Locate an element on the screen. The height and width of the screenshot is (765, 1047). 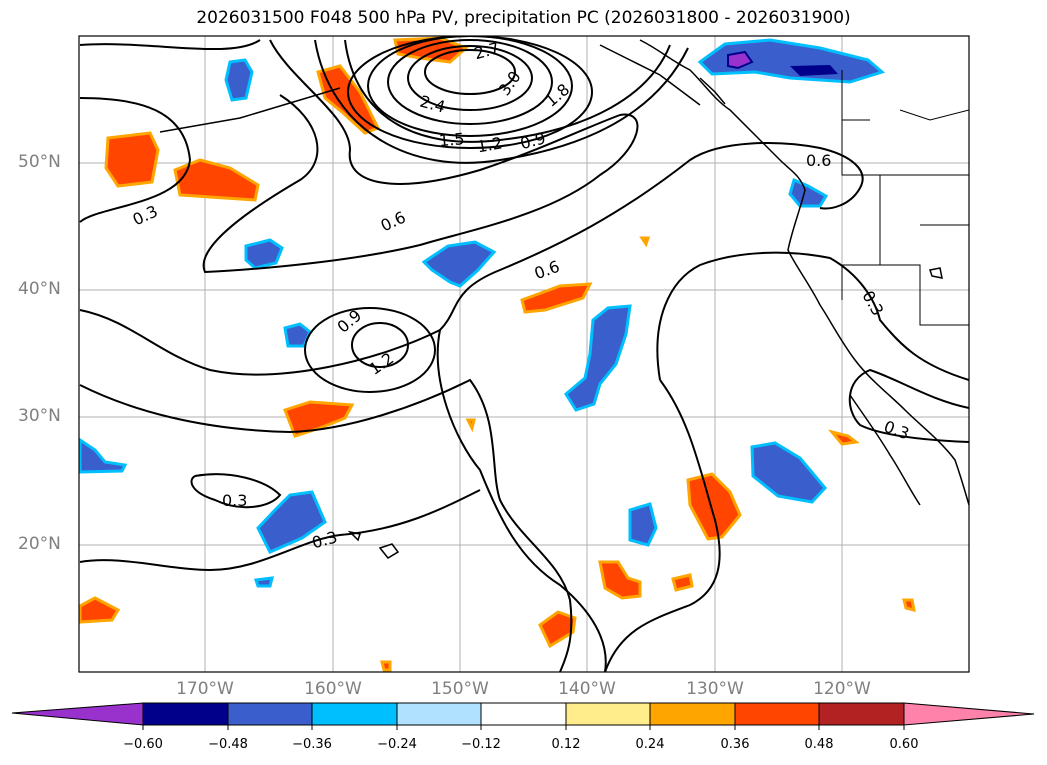
lat-label: 50°N is located at coordinates (39, 162).